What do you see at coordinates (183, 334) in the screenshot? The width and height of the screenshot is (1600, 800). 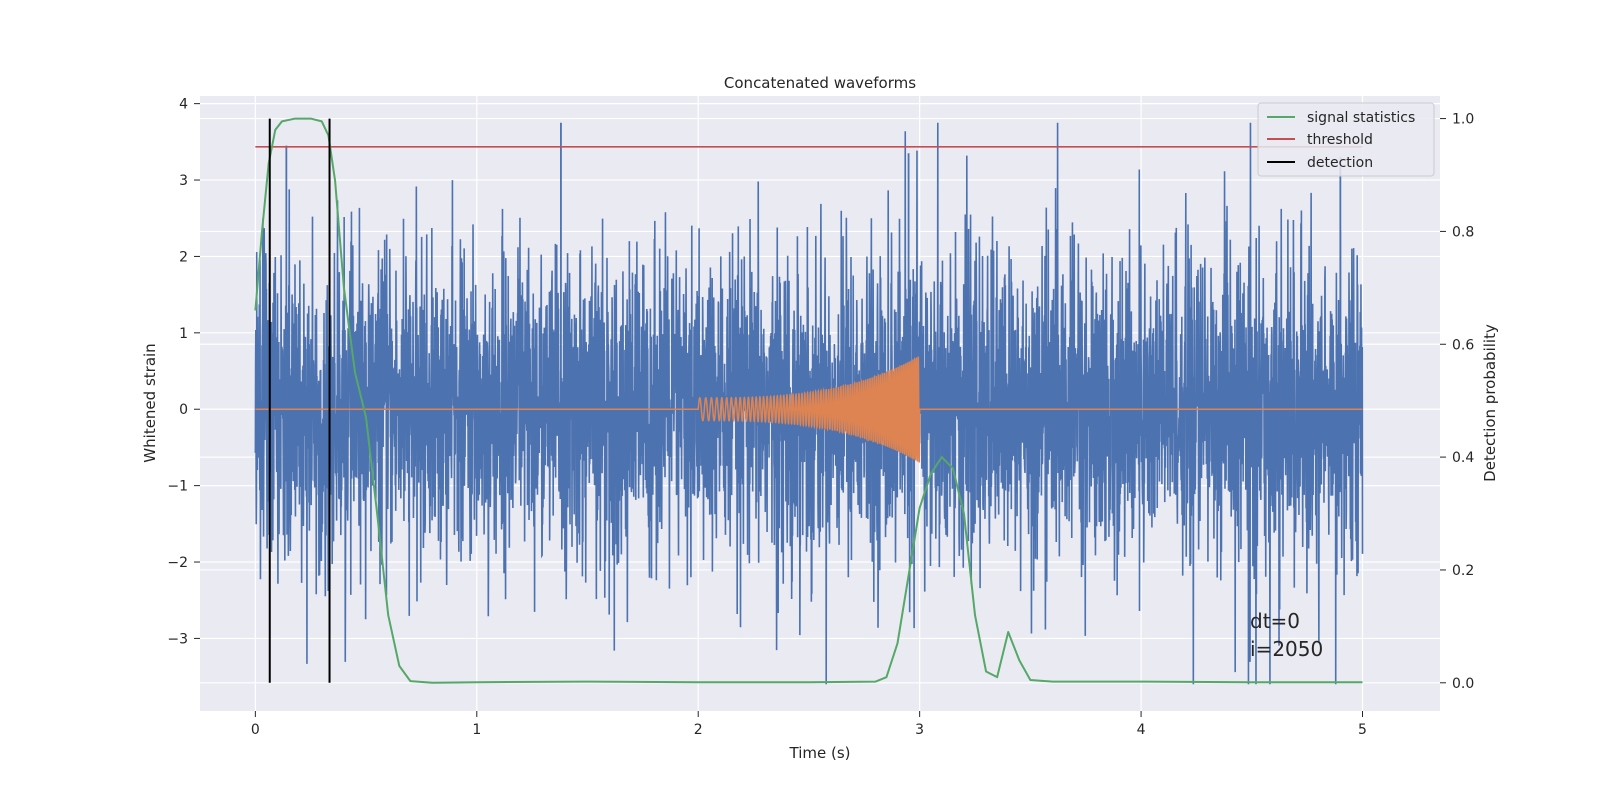 I see `y-tick-label: 1` at bounding box center [183, 334].